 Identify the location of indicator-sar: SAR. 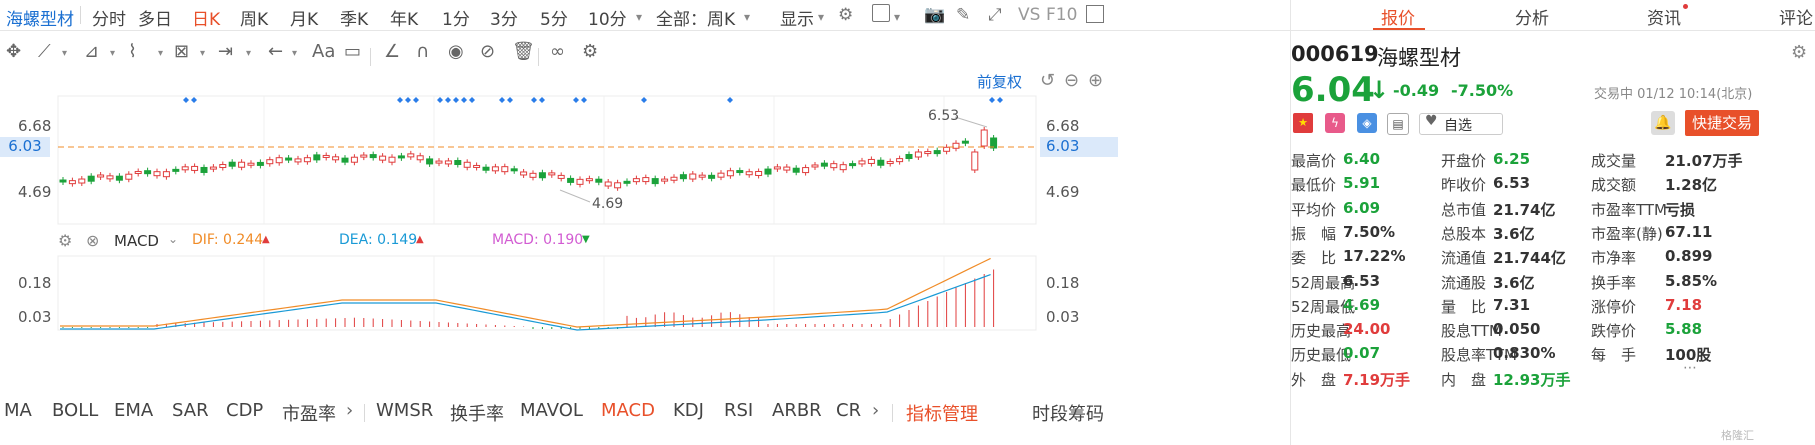
(190, 410).